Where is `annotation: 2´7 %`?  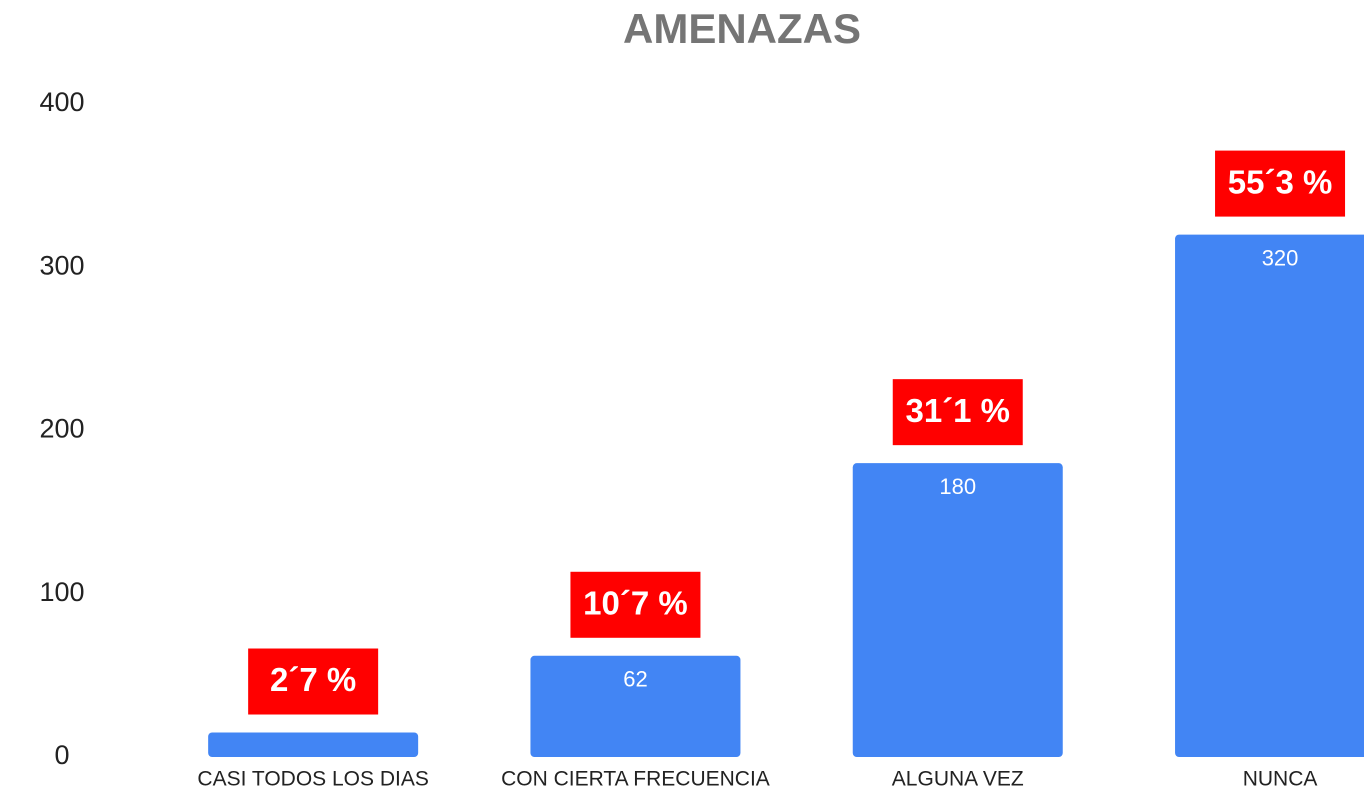 annotation: 2´7 % is located at coordinates (313, 679).